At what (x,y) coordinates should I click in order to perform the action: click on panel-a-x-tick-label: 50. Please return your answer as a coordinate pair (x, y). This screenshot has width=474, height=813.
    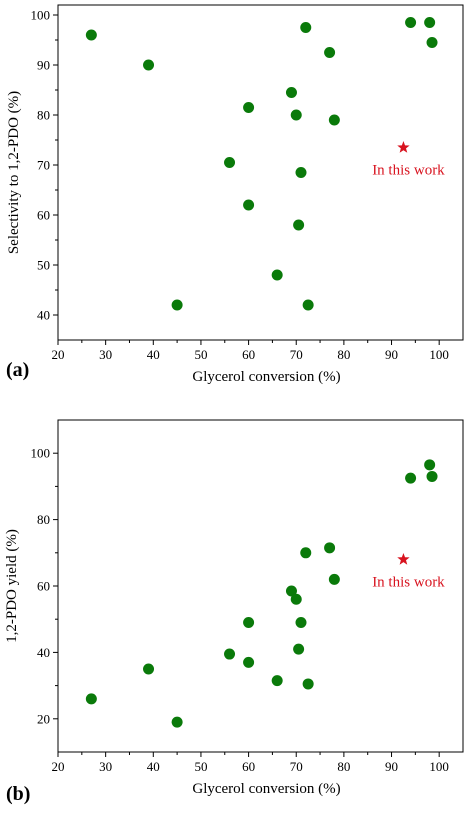
    Looking at the image, I should click on (200, 354).